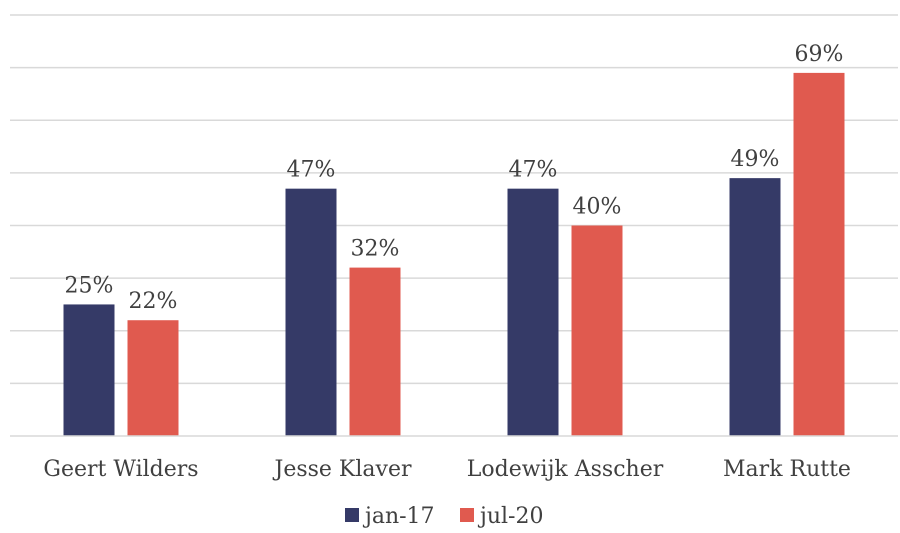  Describe the element at coordinates (120, 469) in the screenshot. I see `category-label: Geert Wilders` at that location.